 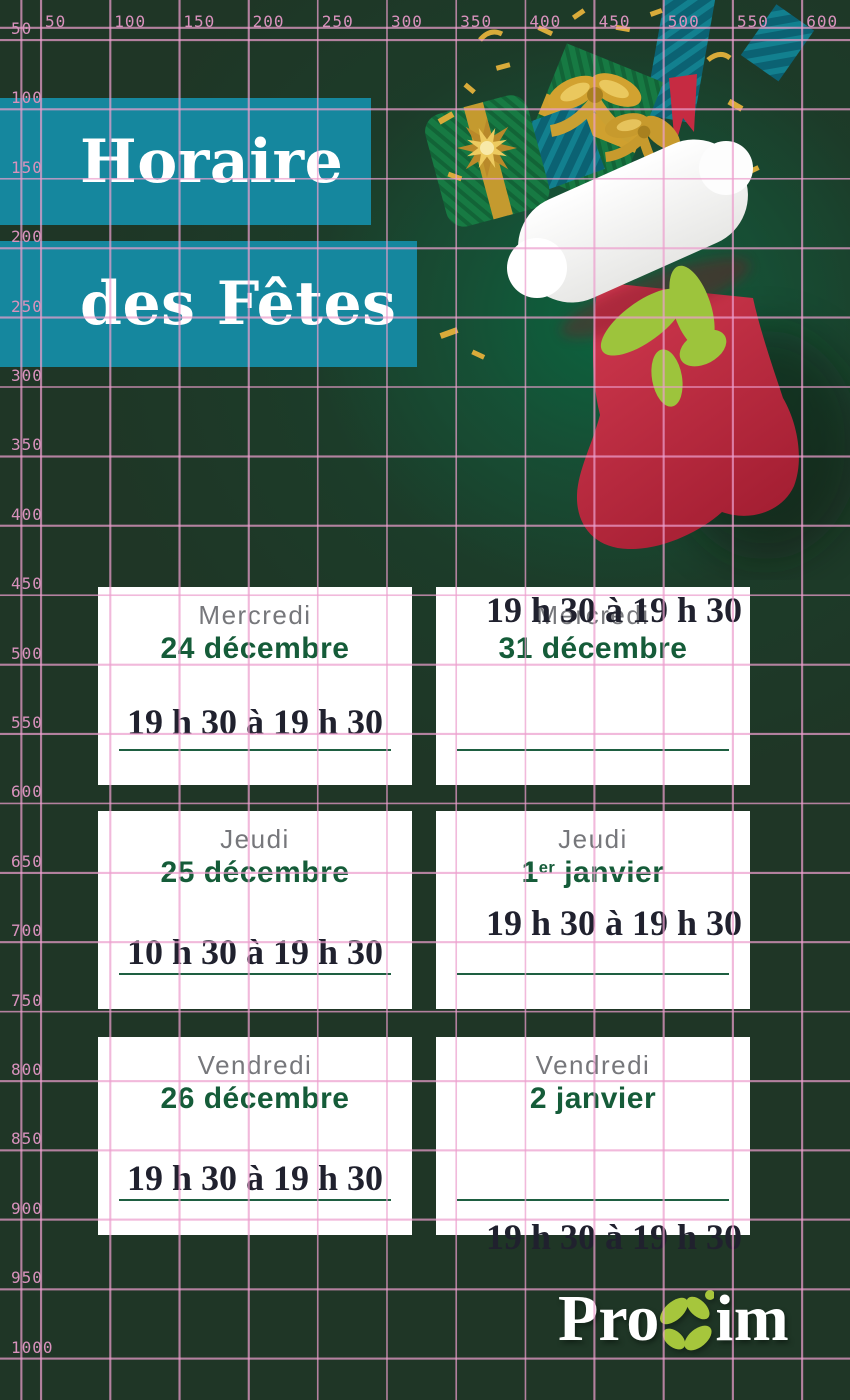 What do you see at coordinates (27, 1000) in the screenshot?
I see `grid-tick-label-left: 750` at bounding box center [27, 1000].